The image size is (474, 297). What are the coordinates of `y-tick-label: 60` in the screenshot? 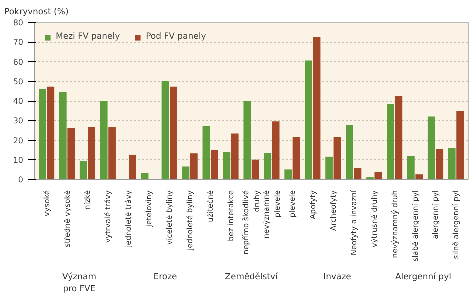 It's located at (18, 62).